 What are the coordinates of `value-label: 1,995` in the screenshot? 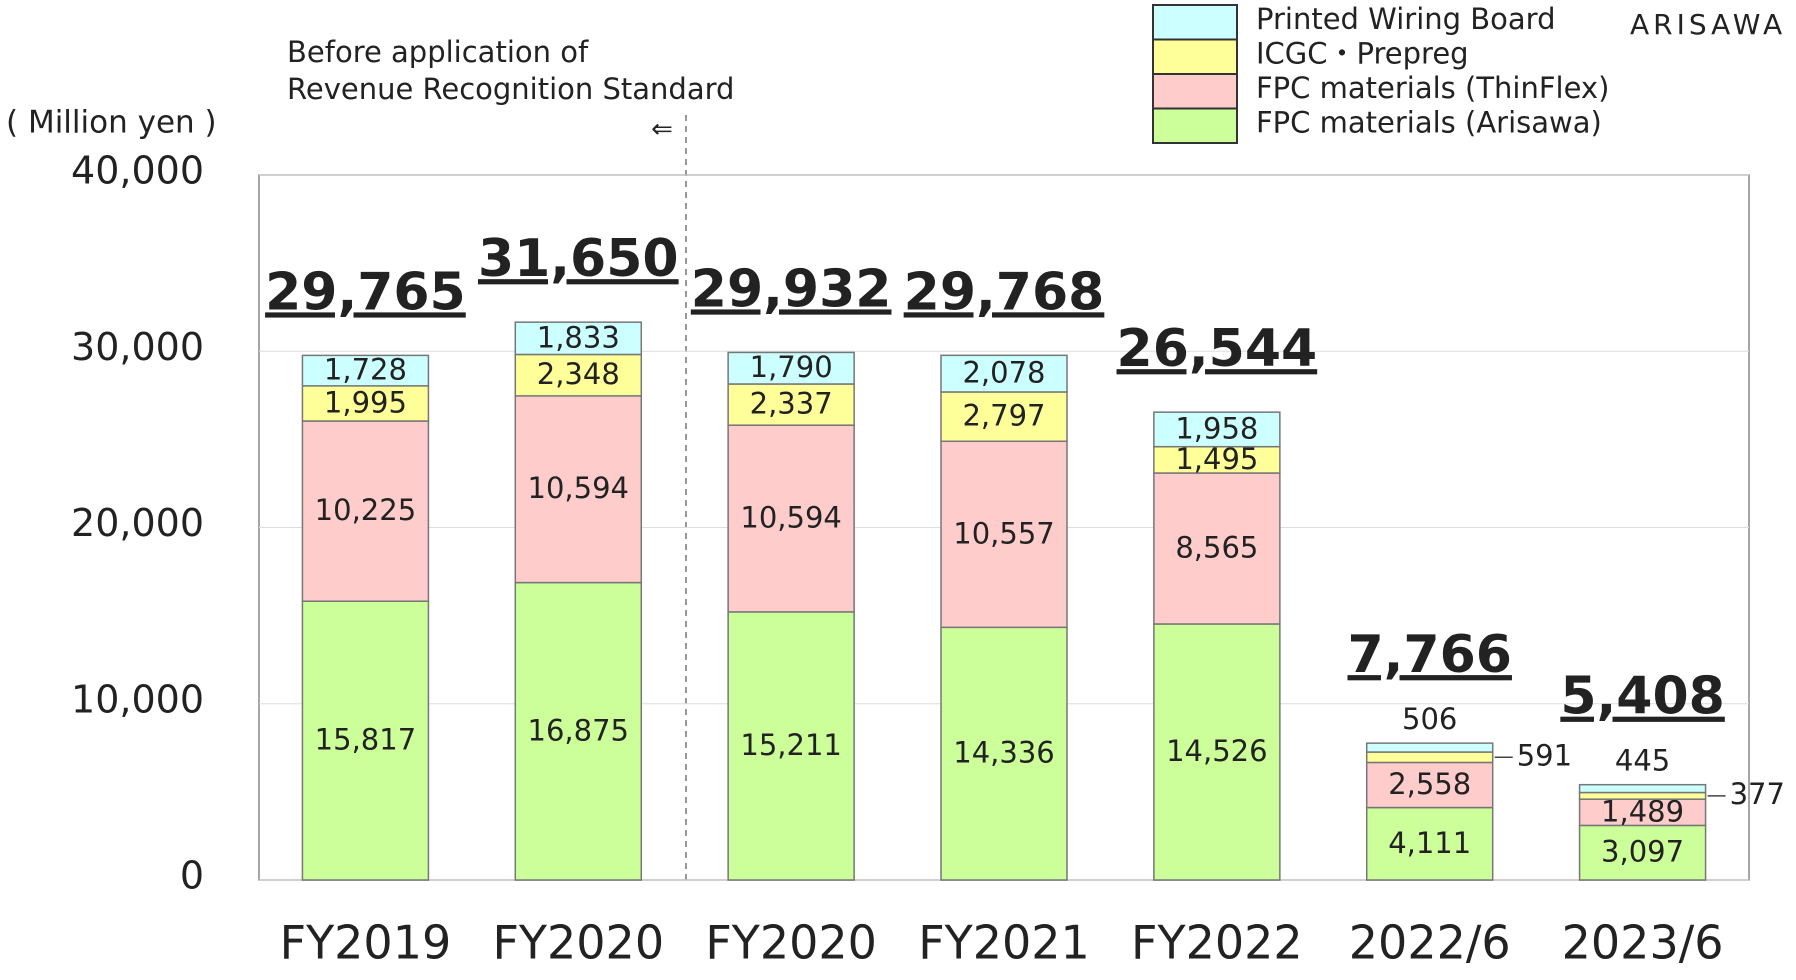 It's located at (365, 402).